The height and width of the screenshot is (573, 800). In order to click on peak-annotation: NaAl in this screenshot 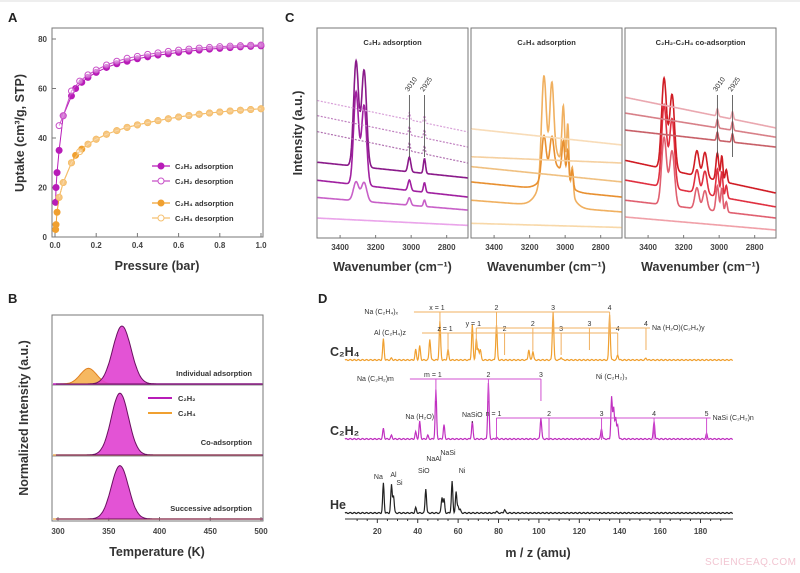, I will do `click(434, 459)`.